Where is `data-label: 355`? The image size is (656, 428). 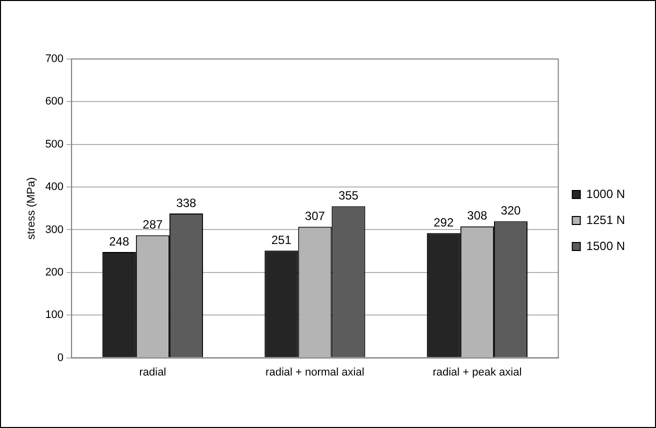
data-label: 355 is located at coordinates (348, 195).